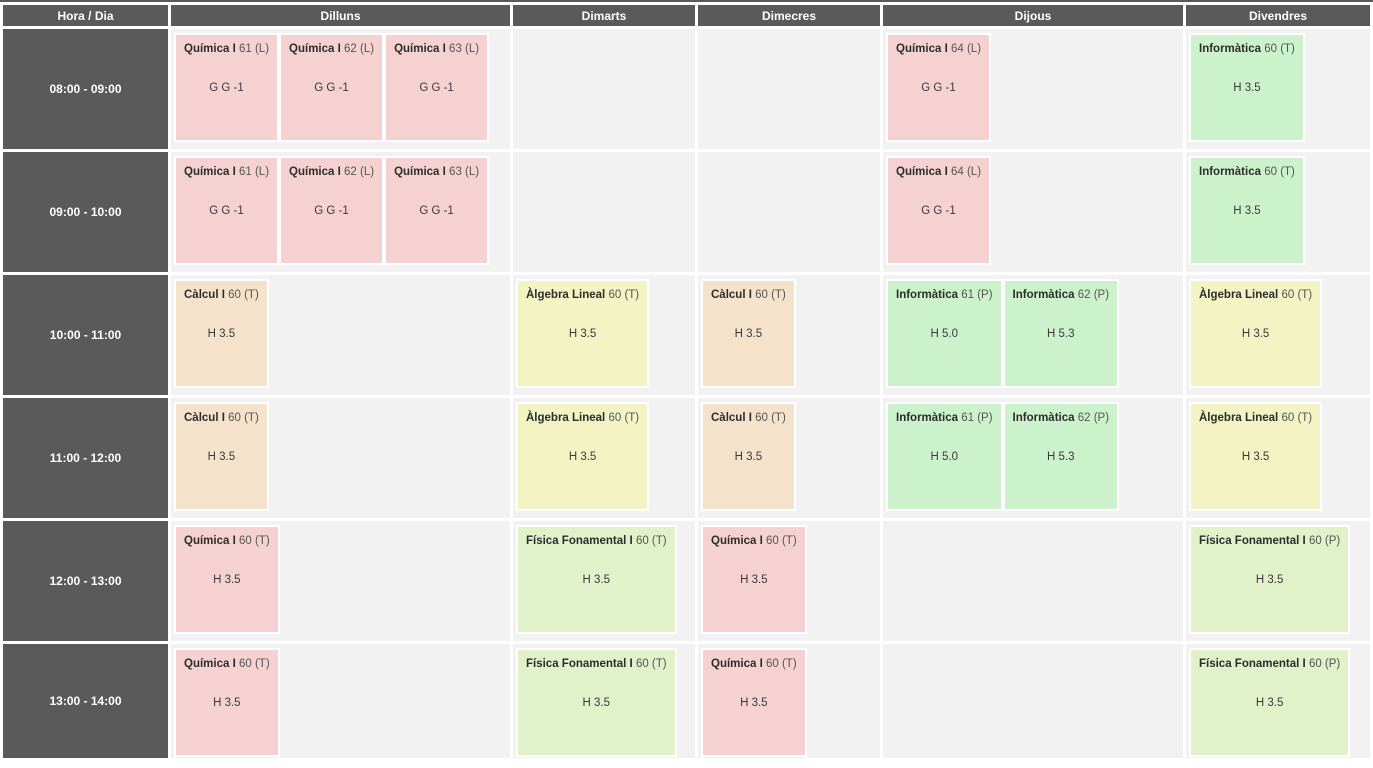 This screenshot has width=1373, height=768. Describe the element at coordinates (1278, 701) in the screenshot. I see `schedule-cell-divendres: Física Fonamental I 60 (P) H 3.5` at that location.